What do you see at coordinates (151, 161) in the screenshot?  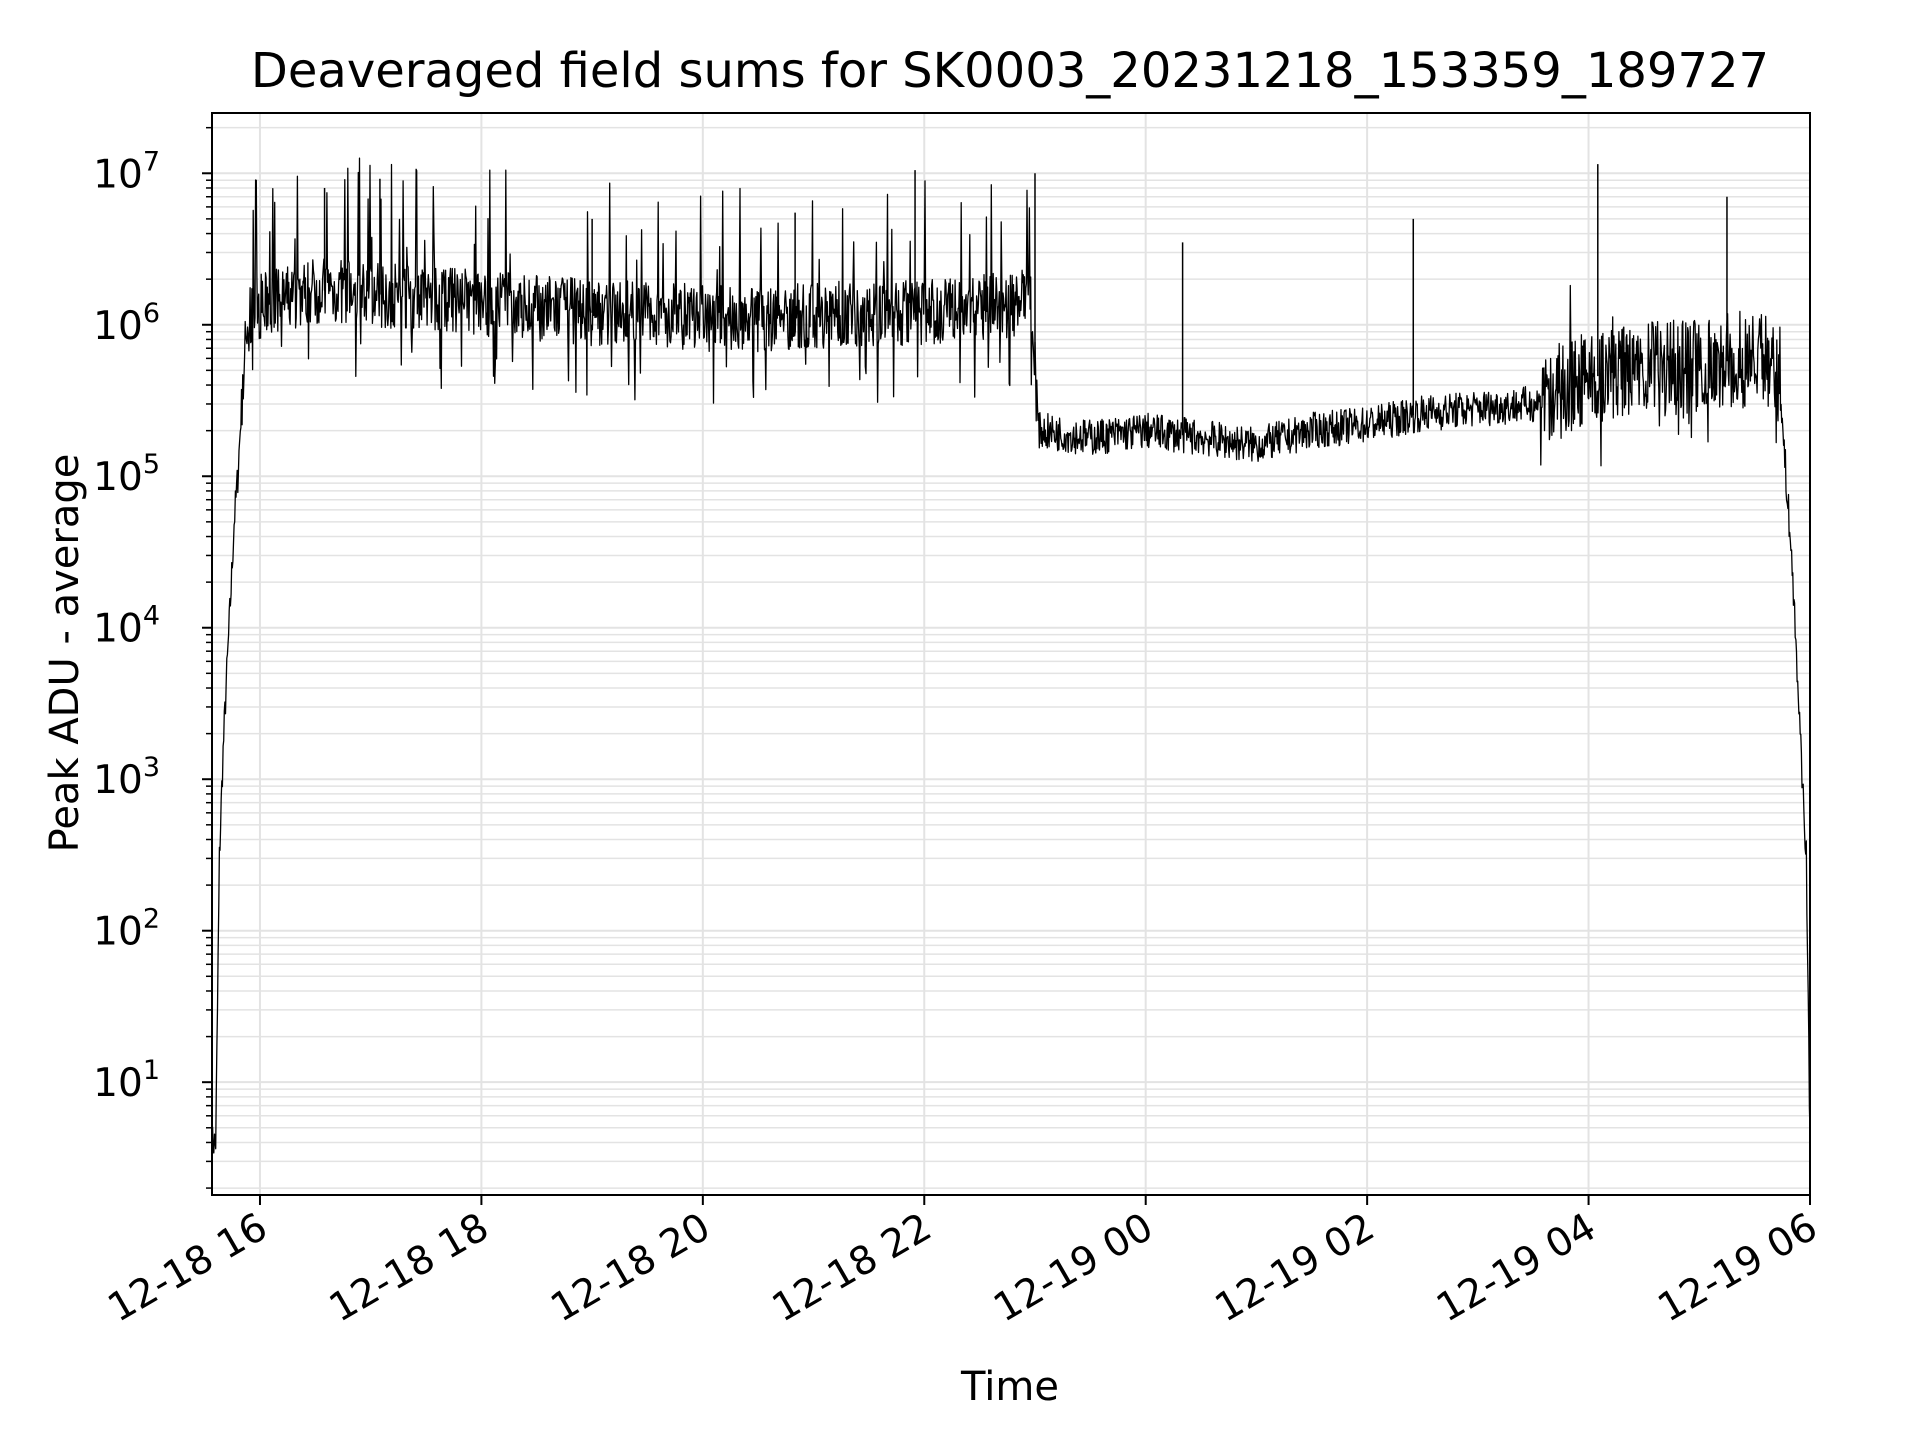 I see `y-tick-exponent: 7` at bounding box center [151, 161].